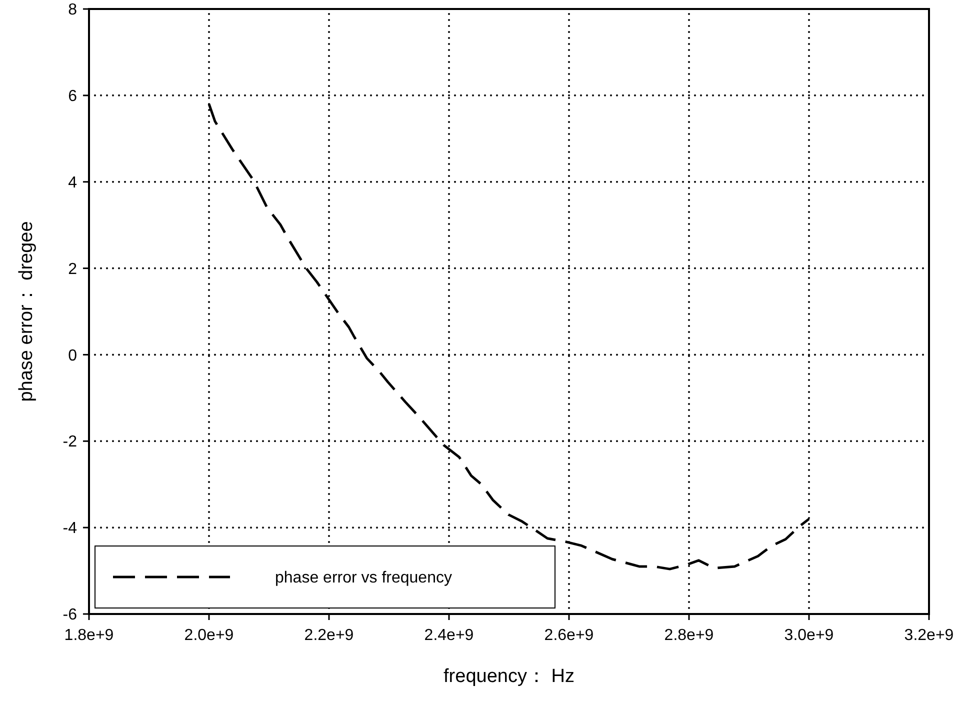 This screenshot has height=708, width=957. What do you see at coordinates (929, 635) in the screenshot?
I see `x-tick-label: 3.2e+9` at bounding box center [929, 635].